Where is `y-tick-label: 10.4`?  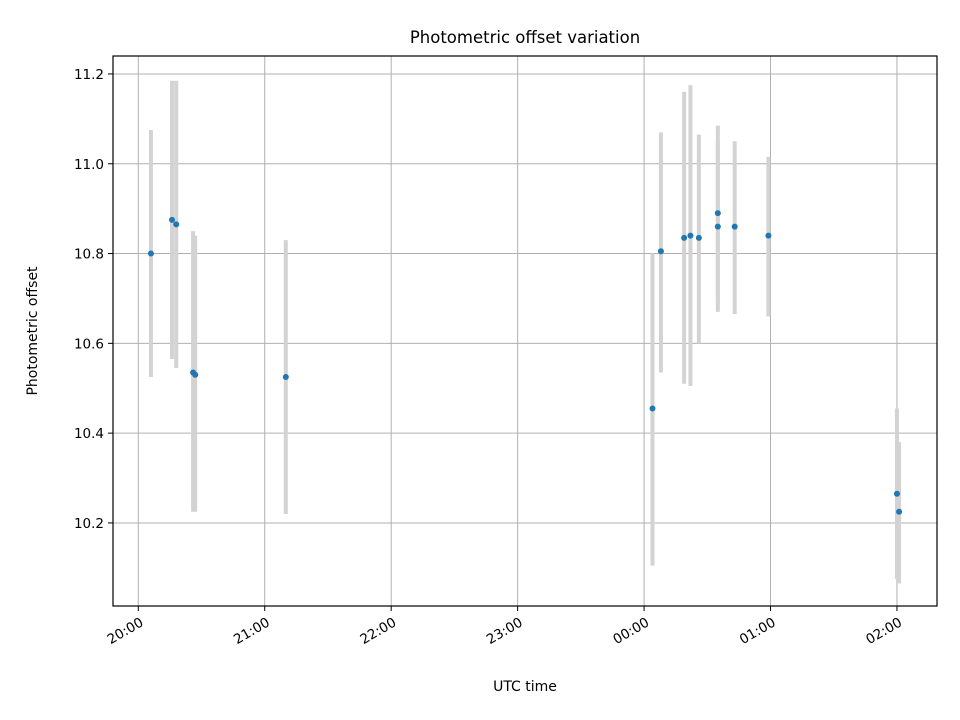 y-tick-label: 10.4 is located at coordinates (89, 434).